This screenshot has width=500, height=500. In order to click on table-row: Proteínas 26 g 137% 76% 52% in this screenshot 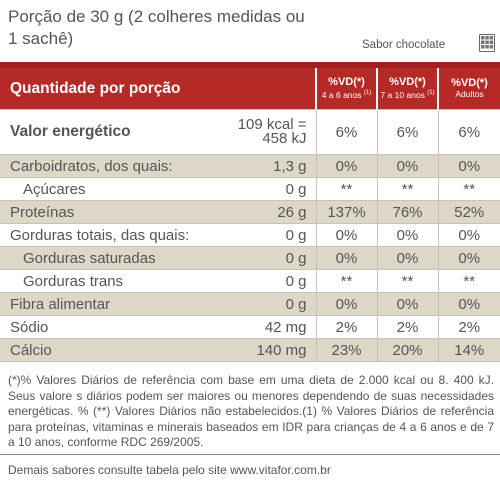, I will do `click(250, 212)`.